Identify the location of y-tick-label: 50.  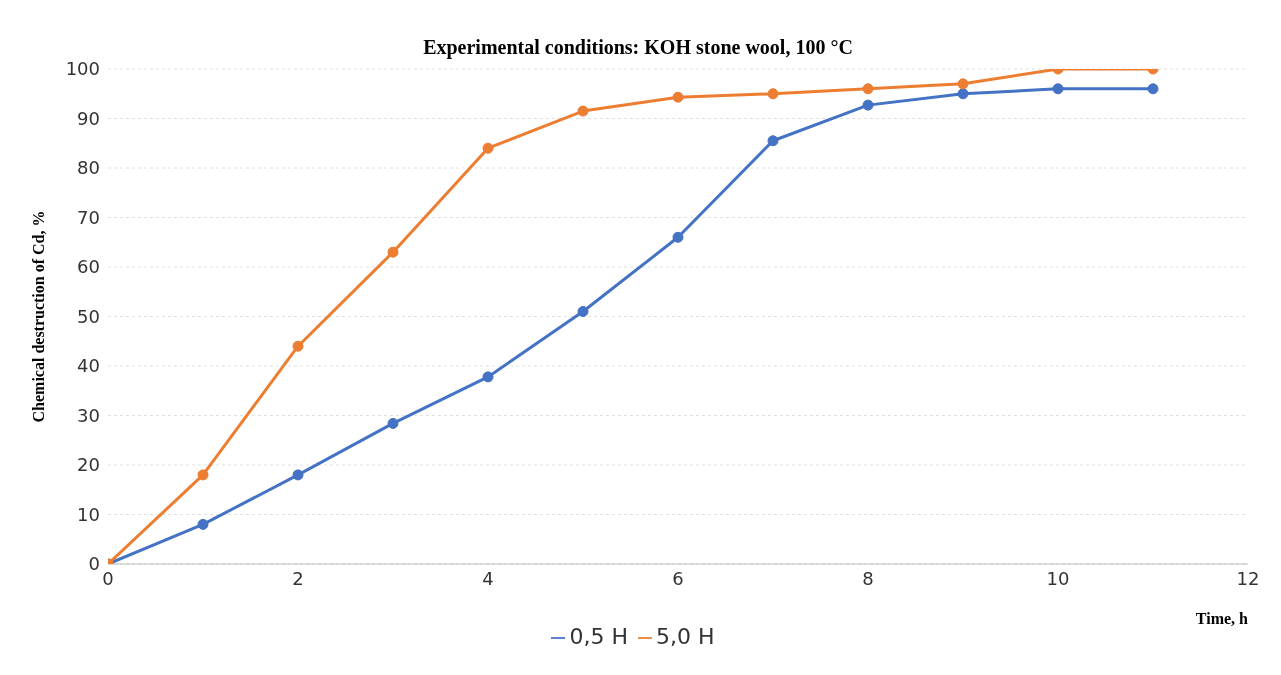
(88, 316).